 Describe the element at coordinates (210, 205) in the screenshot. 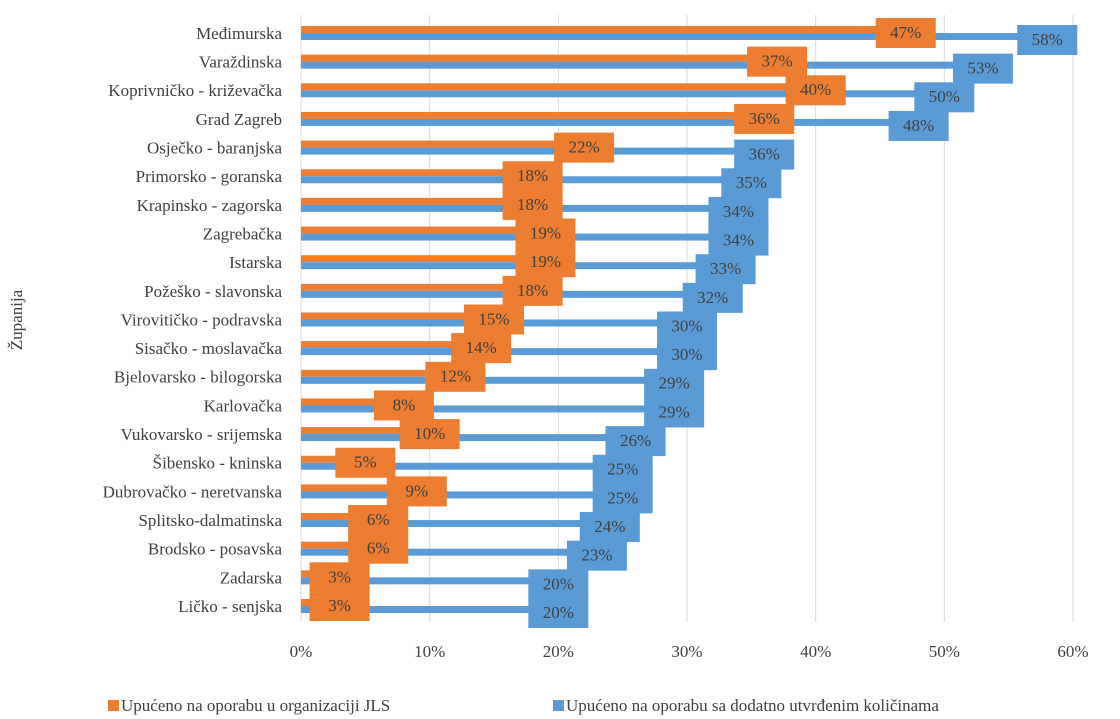

I see `y-tick-label: Krapinsko - zagorska` at that location.